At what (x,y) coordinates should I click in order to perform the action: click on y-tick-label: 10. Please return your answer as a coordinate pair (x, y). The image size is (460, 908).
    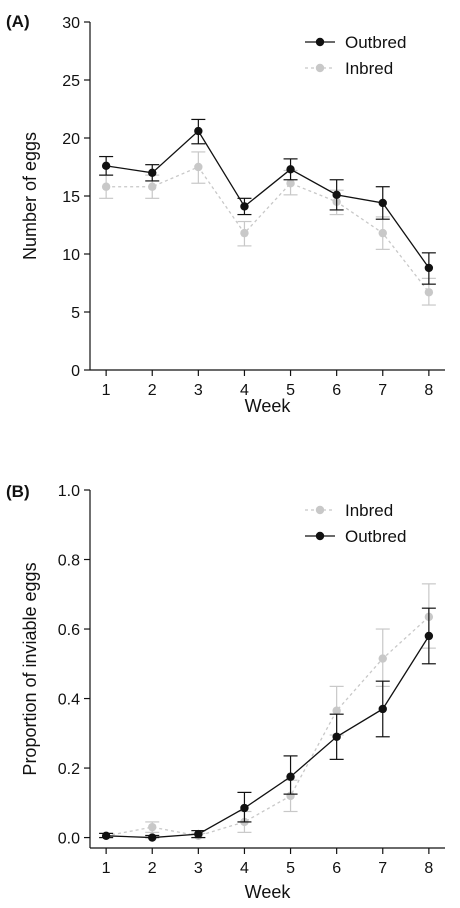
    Looking at the image, I should click on (71, 255).